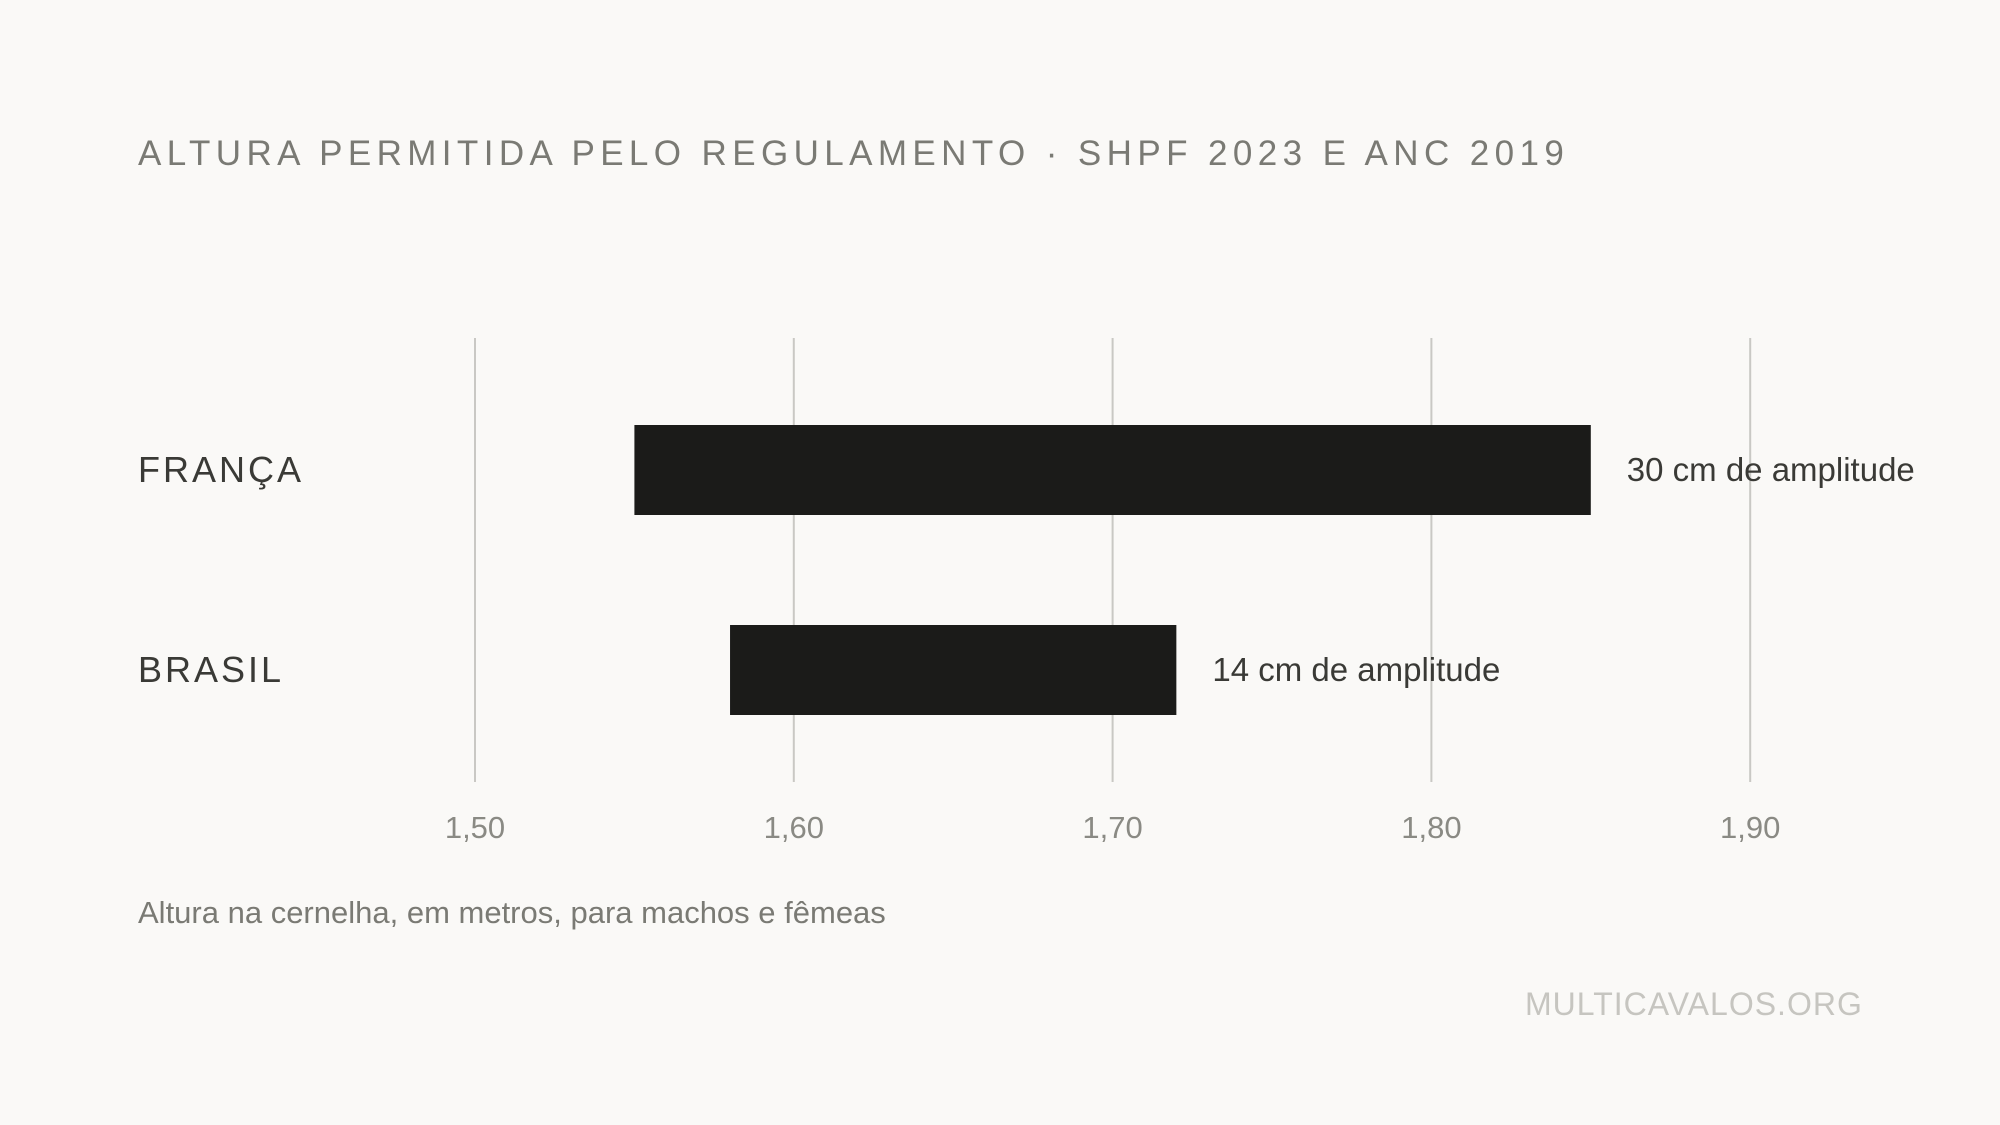 Image resolution: width=2000 pixels, height=1125 pixels. Describe the element at coordinates (793, 827) in the screenshot. I see `x-tick-label: 1,60` at that location.